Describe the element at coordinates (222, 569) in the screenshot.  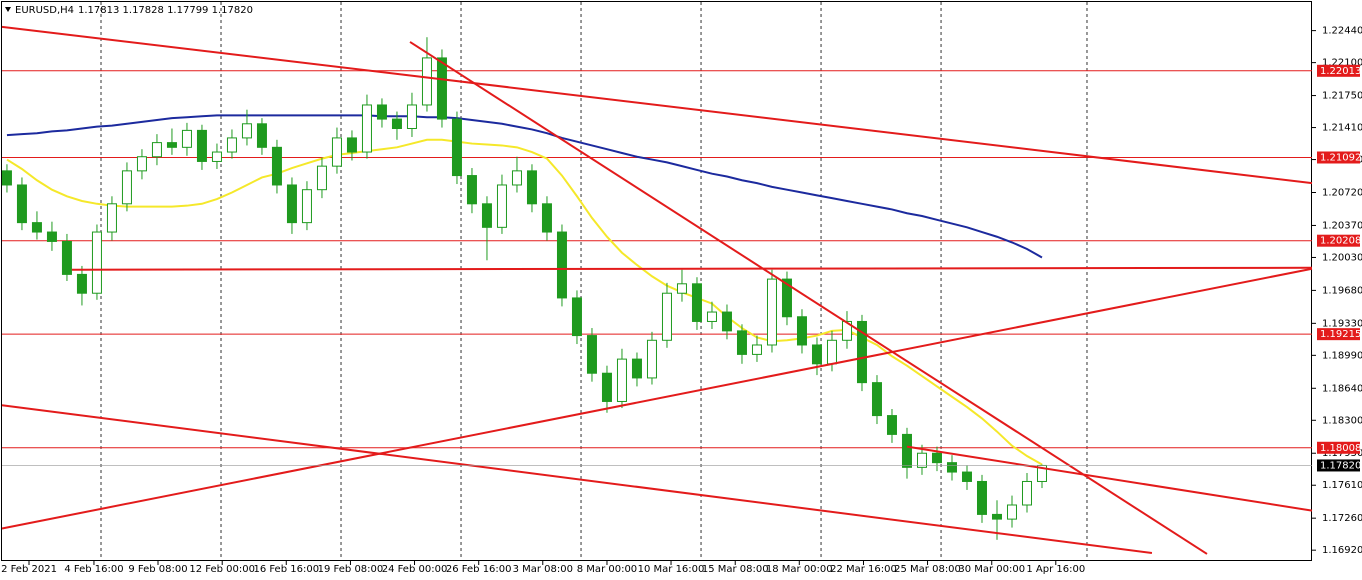
I see `x-tick-label: 12 Feb 00:00` at that location.